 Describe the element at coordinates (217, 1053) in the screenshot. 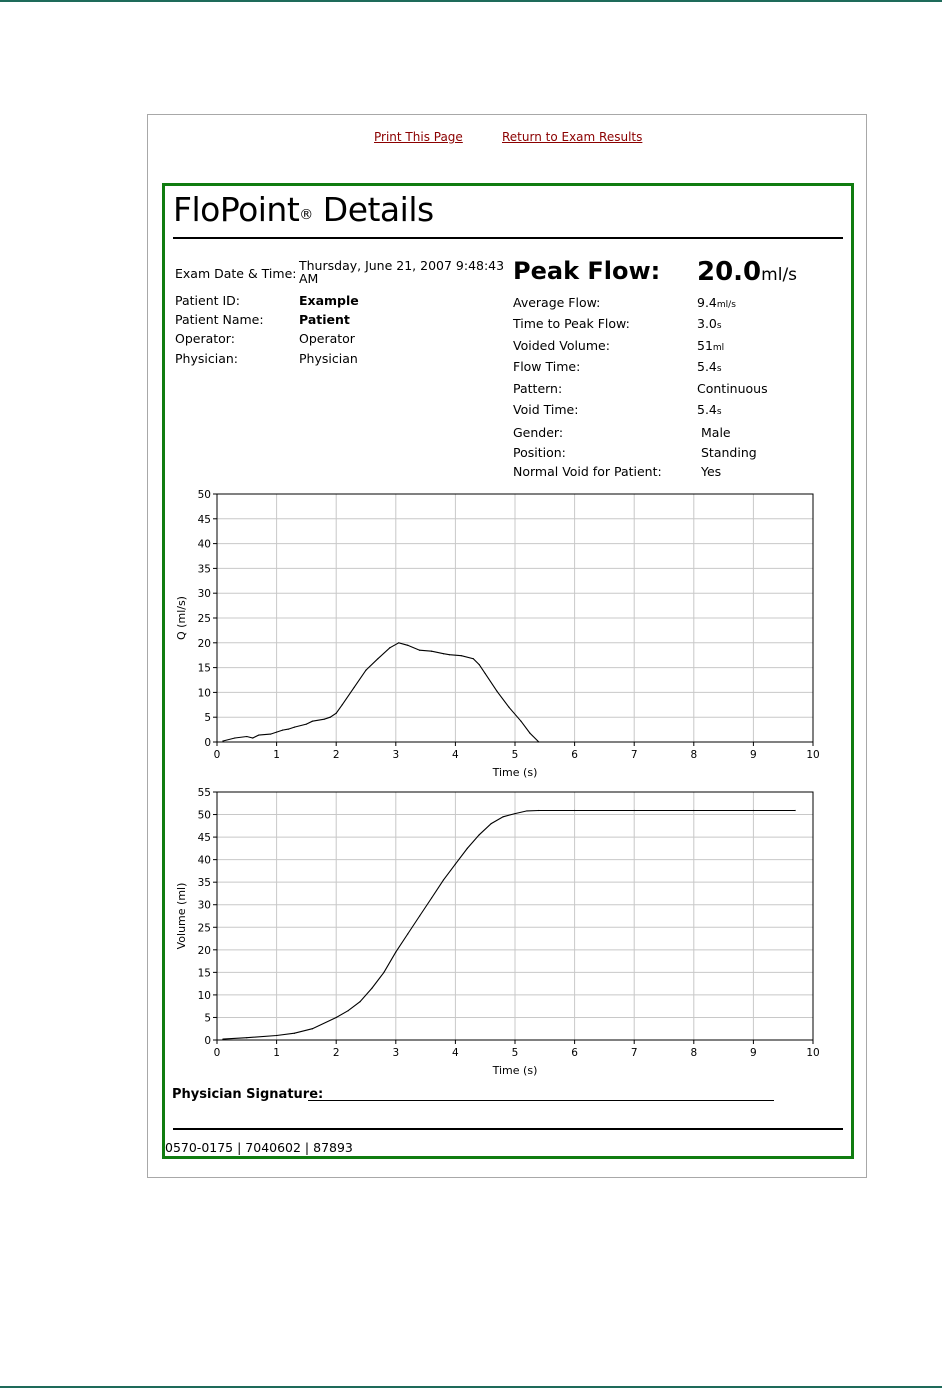

I see `volume-chart-x-tick-label: 0` at that location.